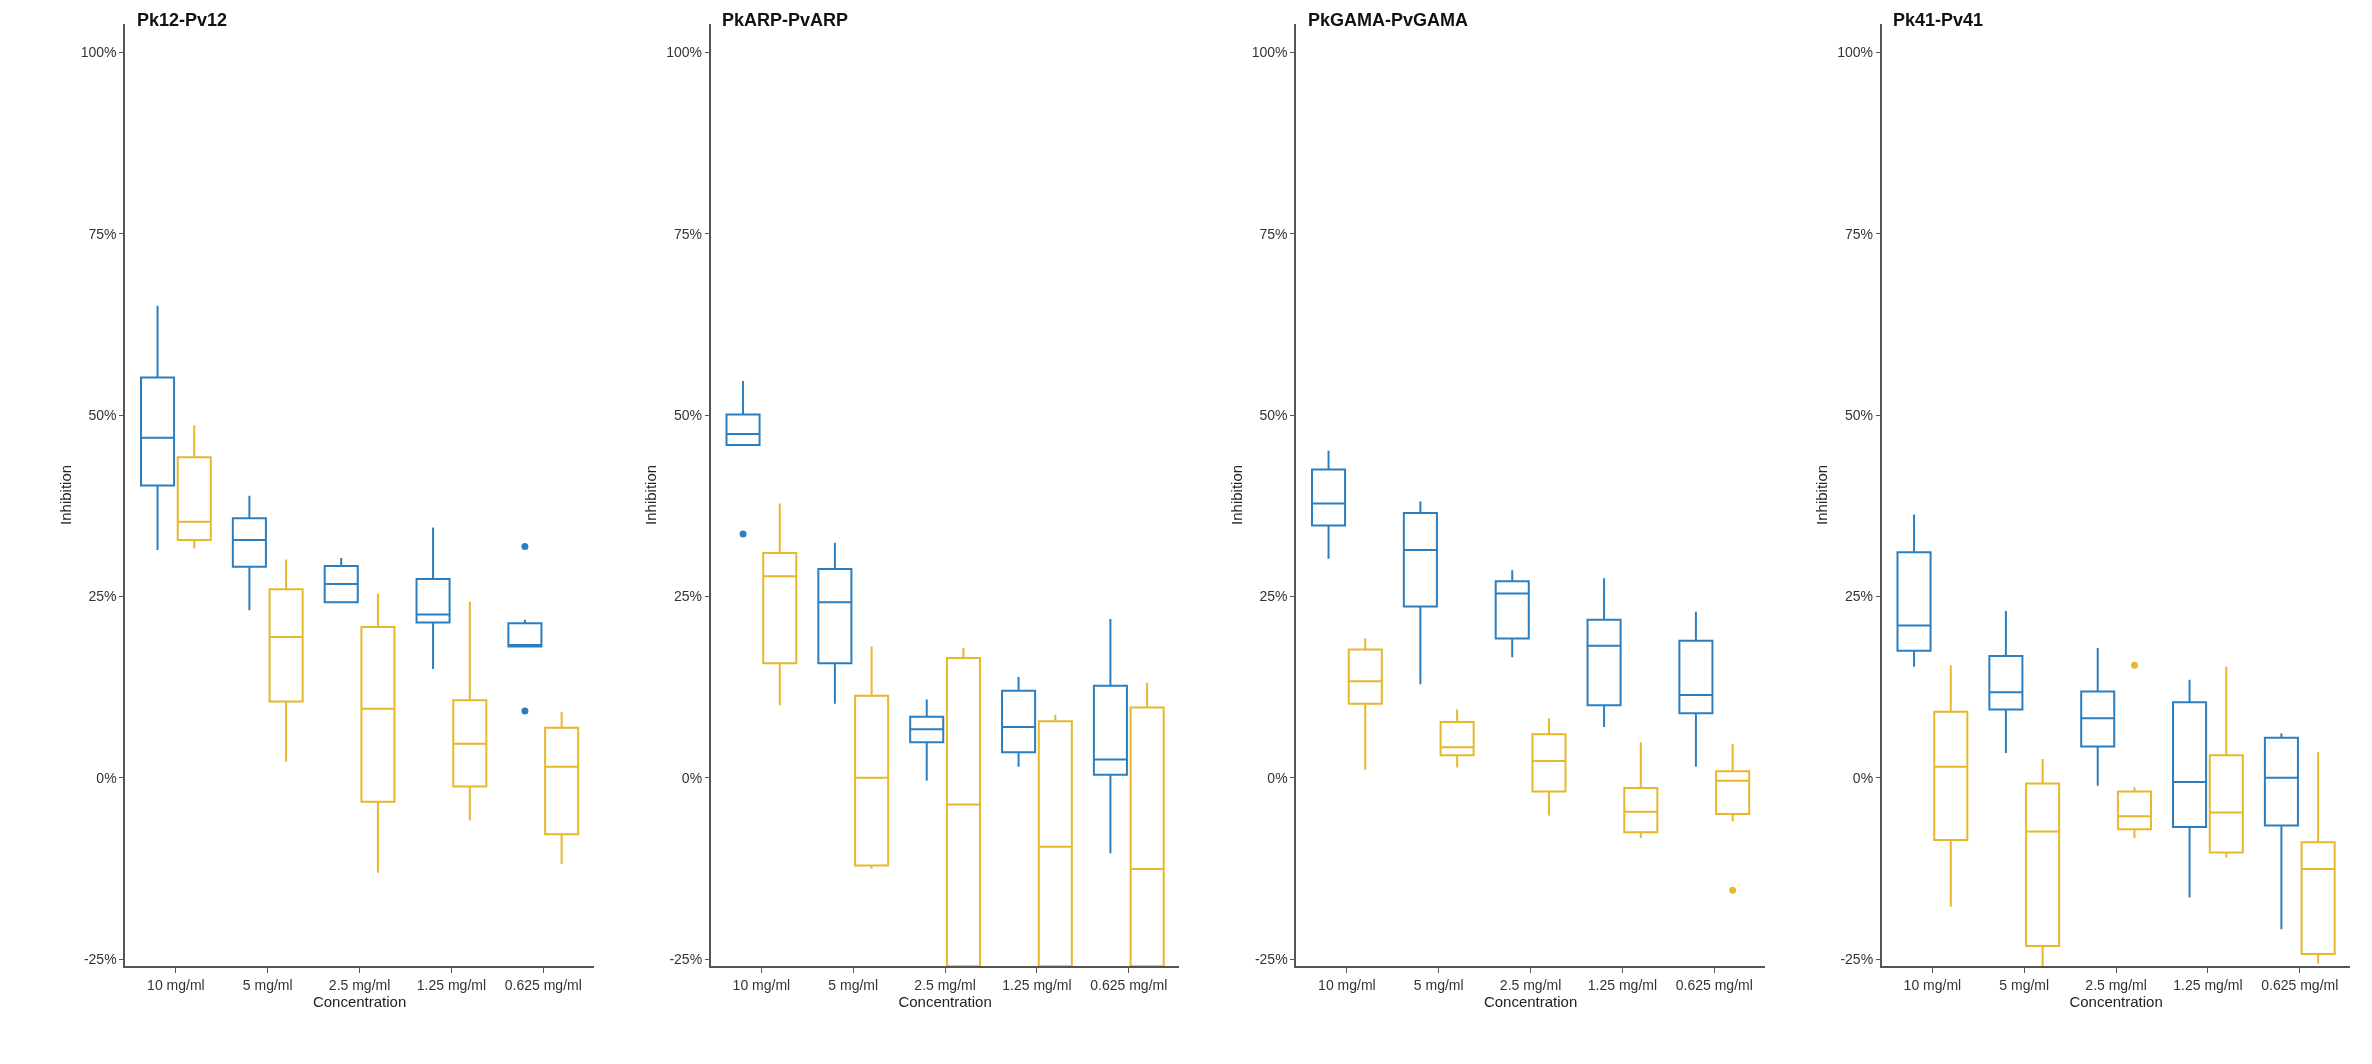 This screenshot has height=1064, width=2372. I want to click on chart-title: PkARP-PvARP, so click(785, 20).